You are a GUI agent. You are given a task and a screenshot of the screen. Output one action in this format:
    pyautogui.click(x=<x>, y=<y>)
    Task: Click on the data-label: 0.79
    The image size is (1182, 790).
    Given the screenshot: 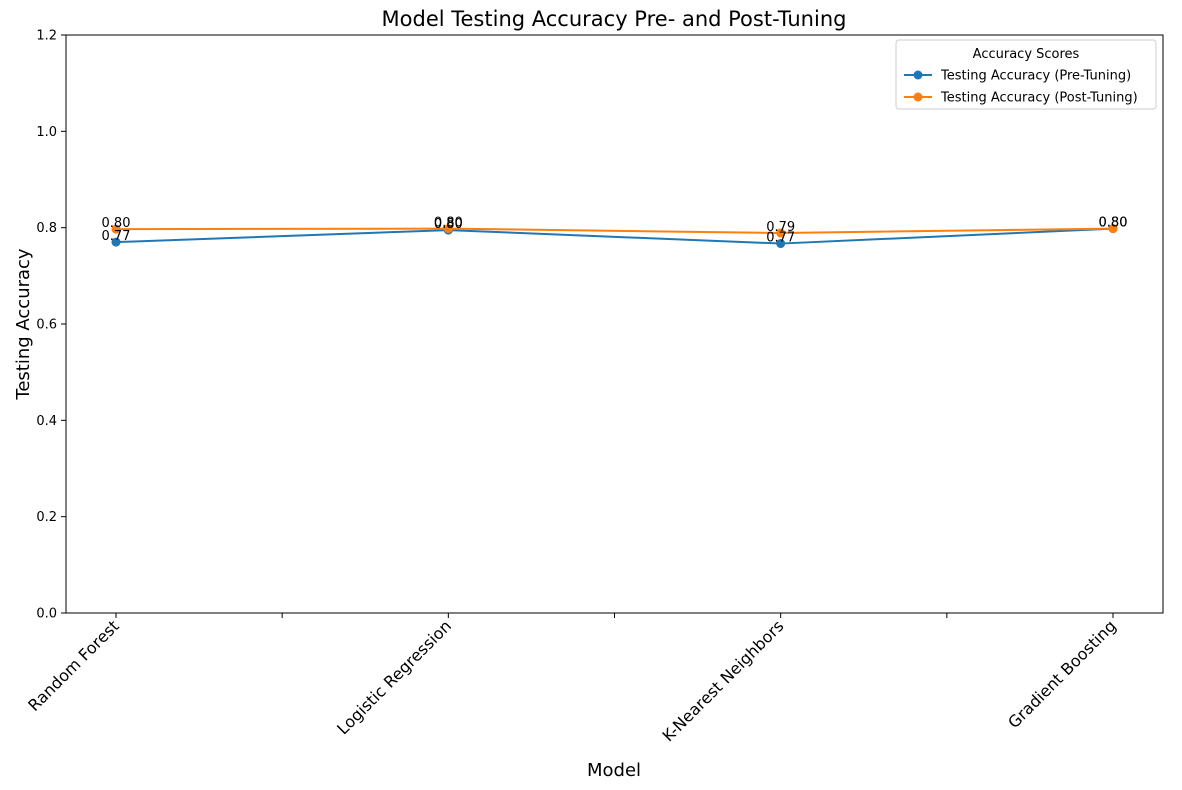 What is the action you would take?
    pyautogui.click(x=780, y=227)
    